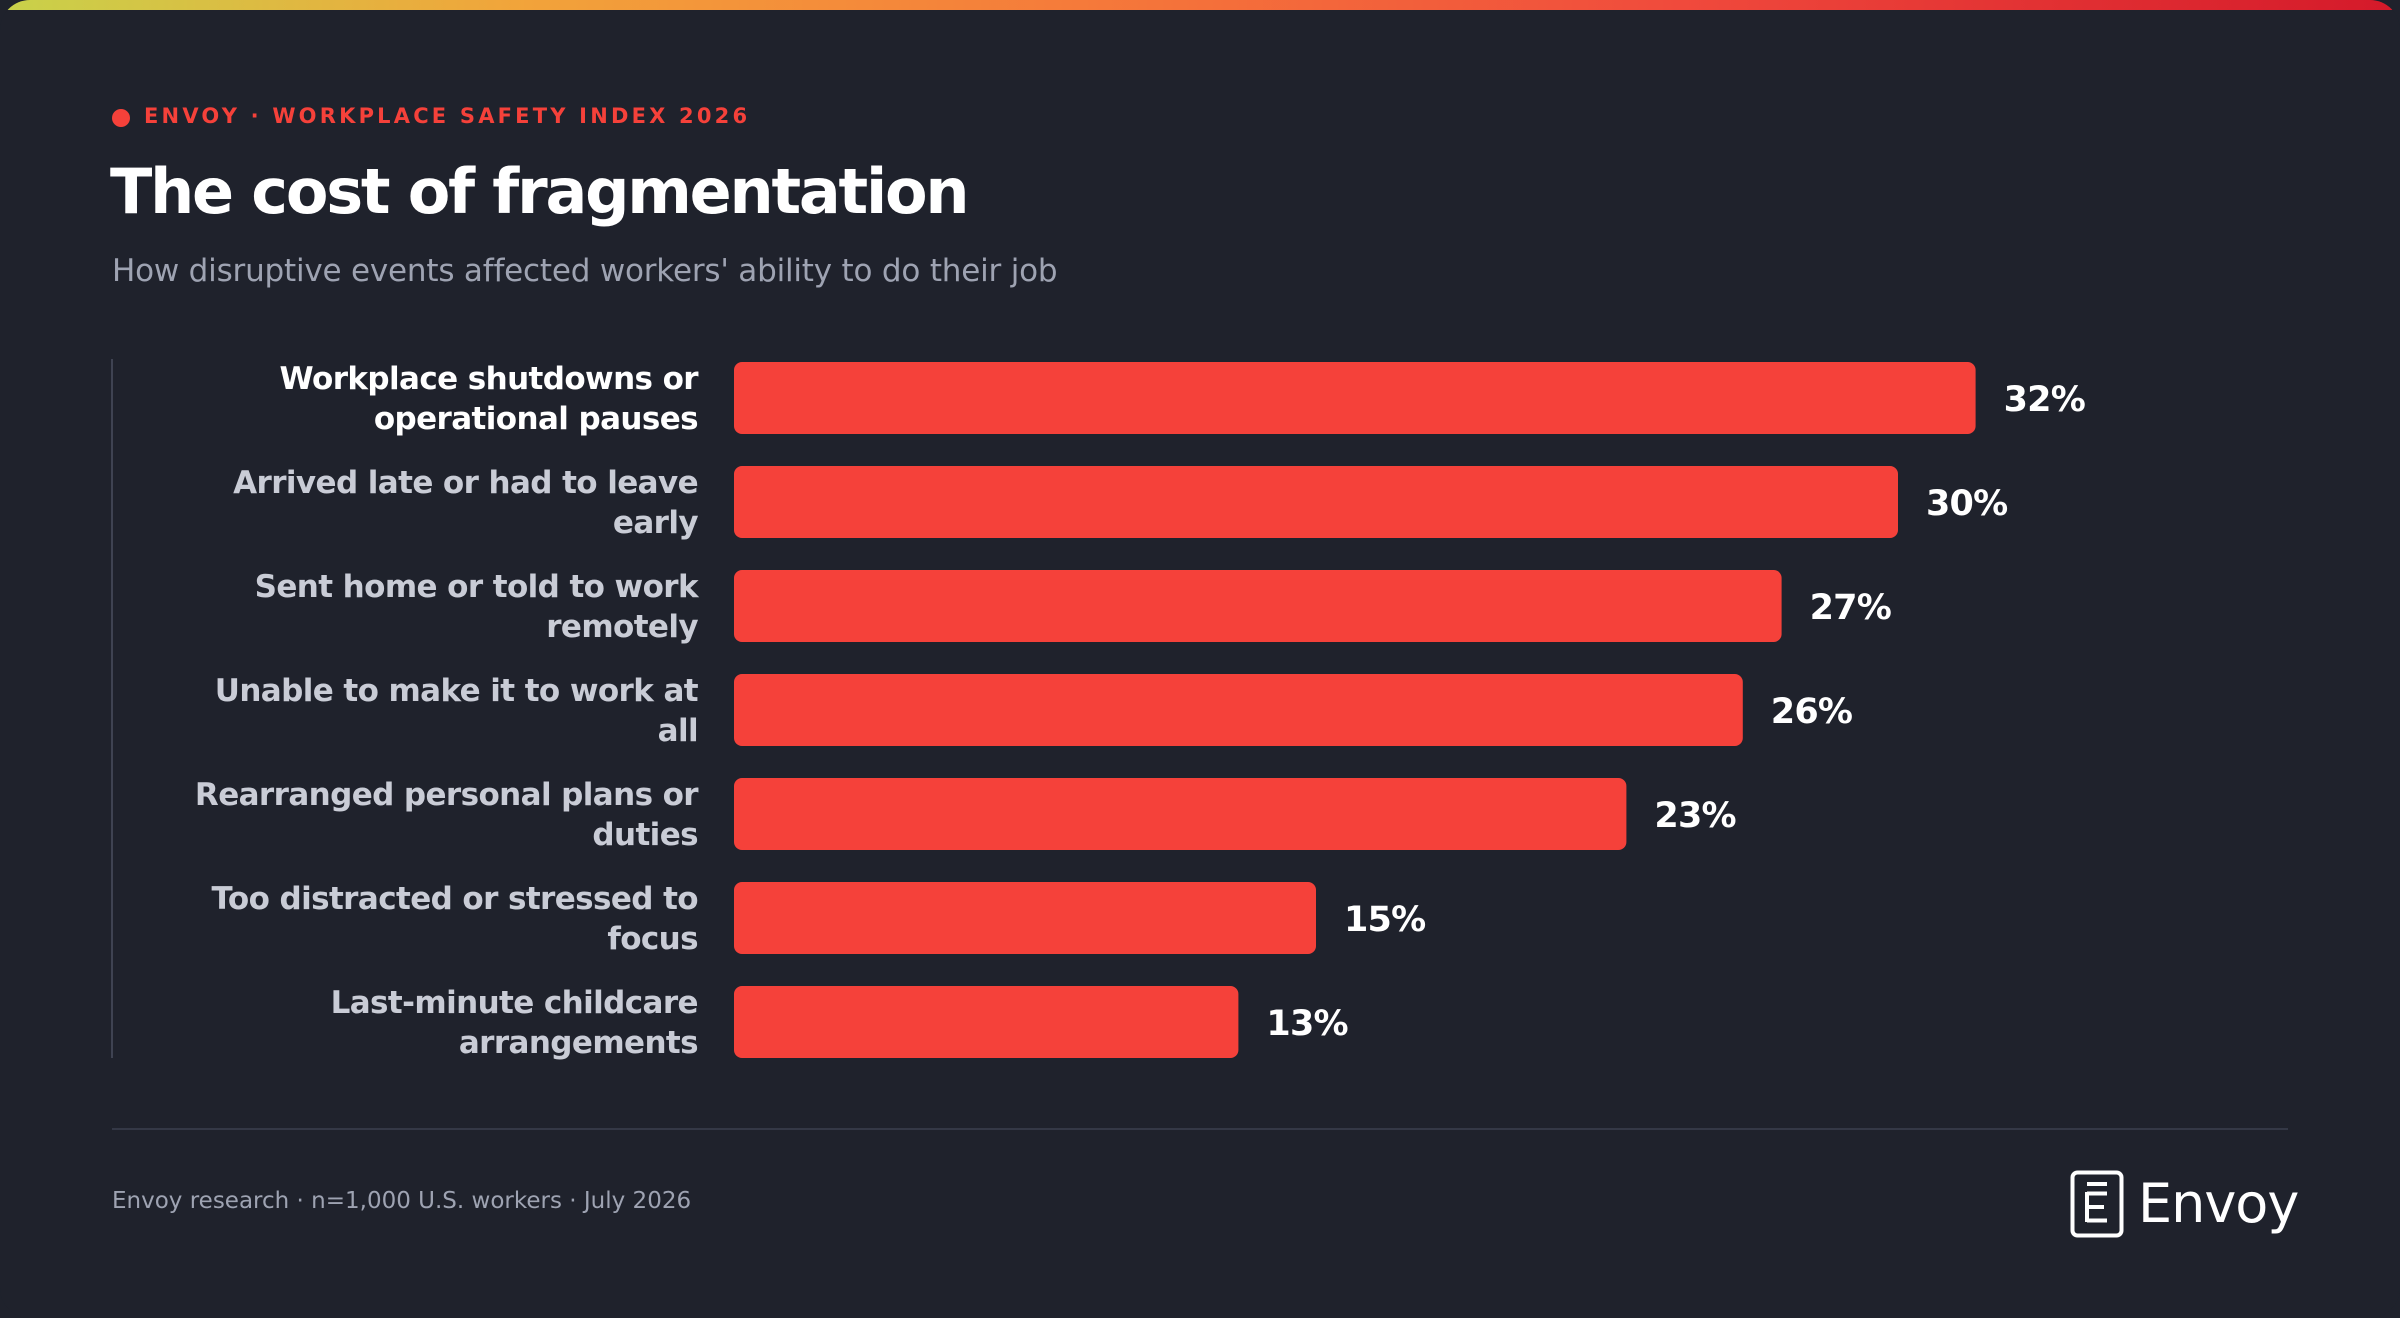 This screenshot has width=2400, height=1318. What do you see at coordinates (465, 503) in the screenshot?
I see `category-label: Arrived late or had to leave early` at bounding box center [465, 503].